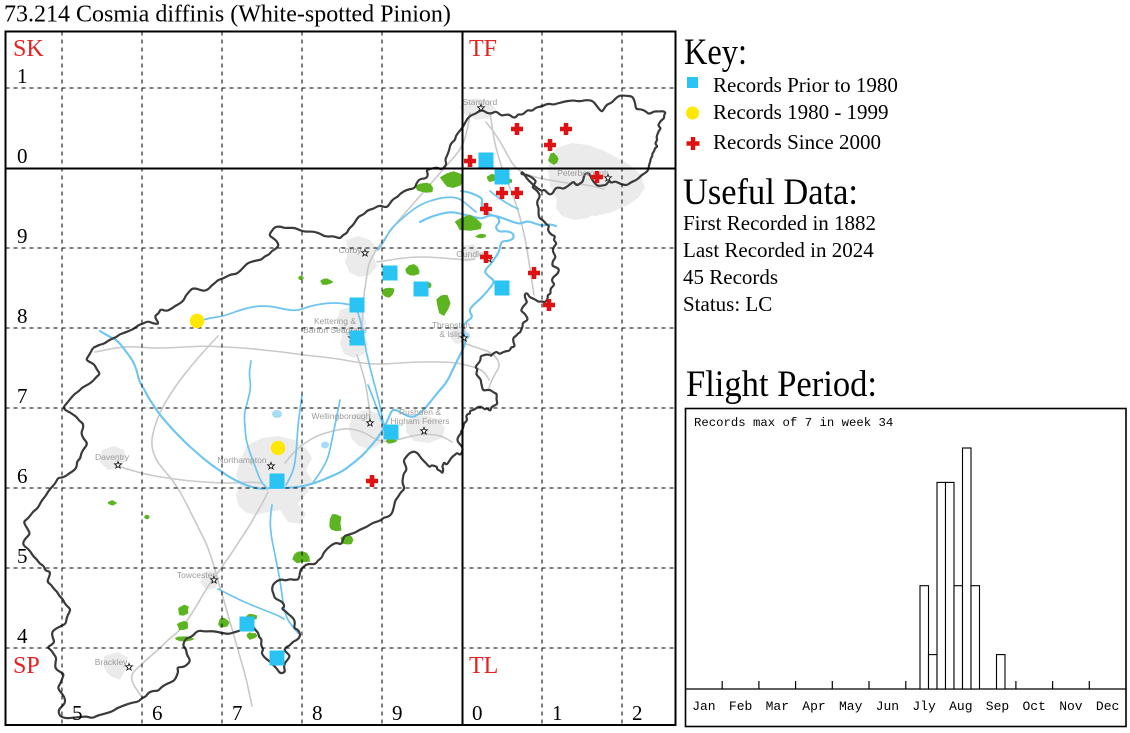 Image resolution: width=1130 pixels, height=733 pixels. Describe the element at coordinates (715, 52) in the screenshot. I see `svg-text: Key:` at that location.